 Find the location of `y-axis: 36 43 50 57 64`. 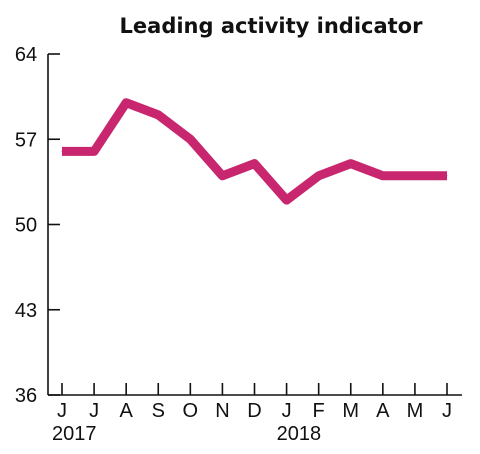

y-axis: 36 43 50 57 64 is located at coordinates (37, 225).